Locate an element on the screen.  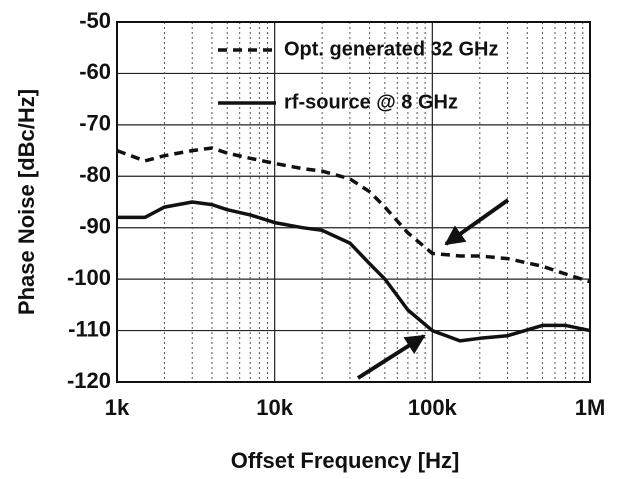
y-tick-label: -70 is located at coordinates (95, 123).